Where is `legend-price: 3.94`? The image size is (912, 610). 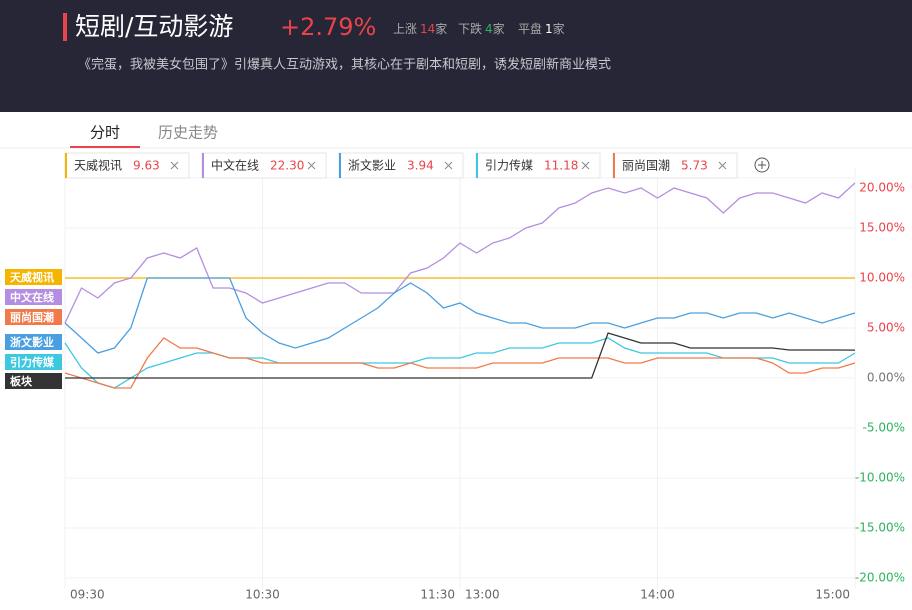
legend-price: 3.94 is located at coordinates (420, 166).